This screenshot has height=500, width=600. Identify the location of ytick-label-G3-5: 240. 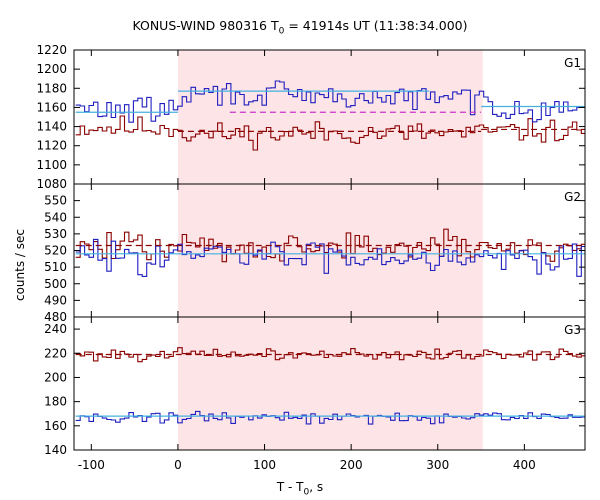
(55, 329).